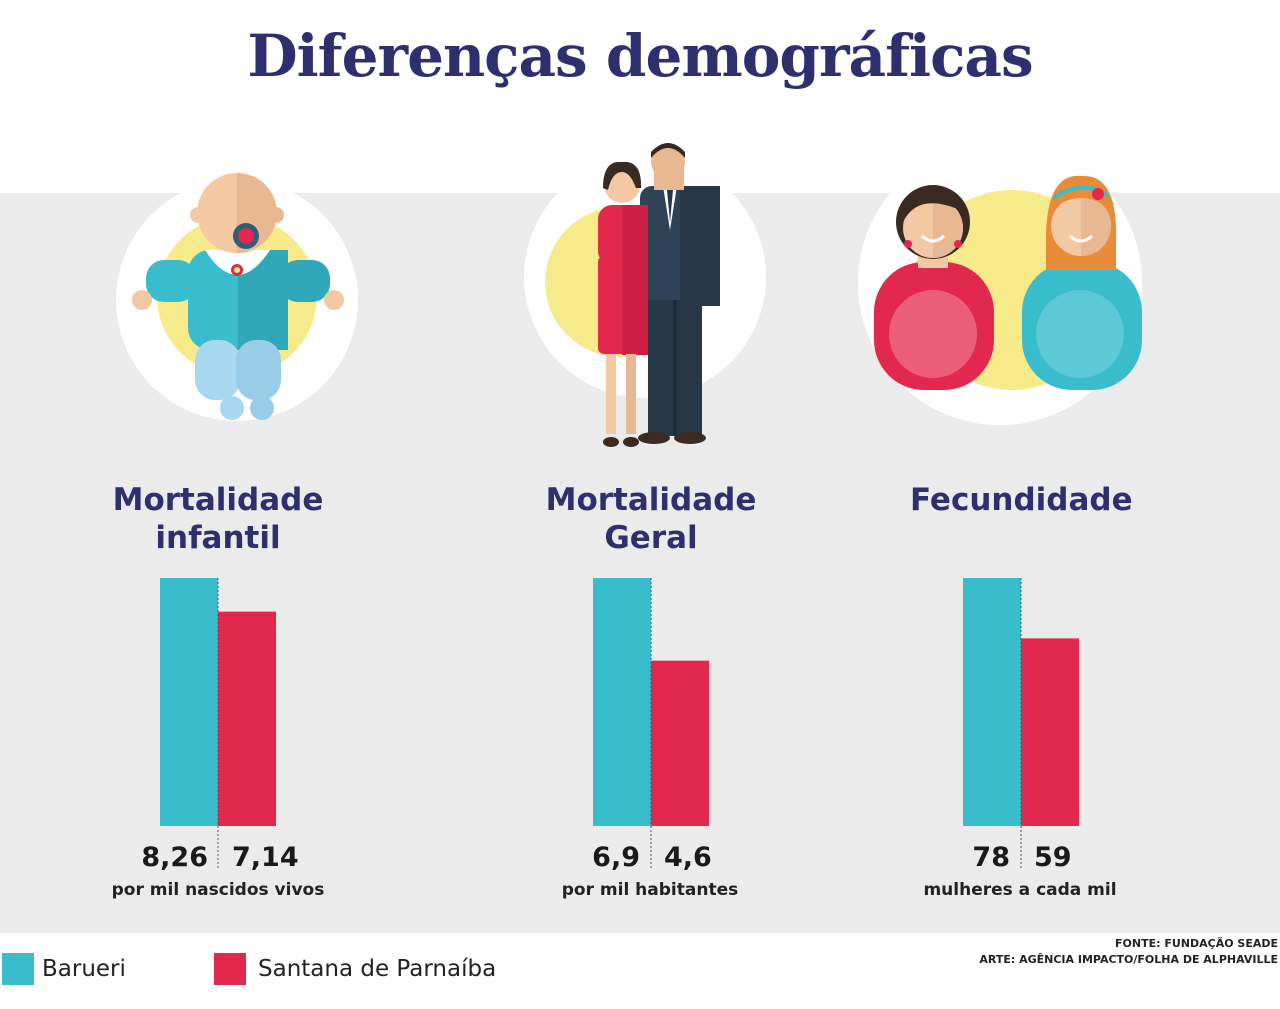 The width and height of the screenshot is (1280, 1009). I want to click on legend-barueri: Barueri, so click(64, 969).